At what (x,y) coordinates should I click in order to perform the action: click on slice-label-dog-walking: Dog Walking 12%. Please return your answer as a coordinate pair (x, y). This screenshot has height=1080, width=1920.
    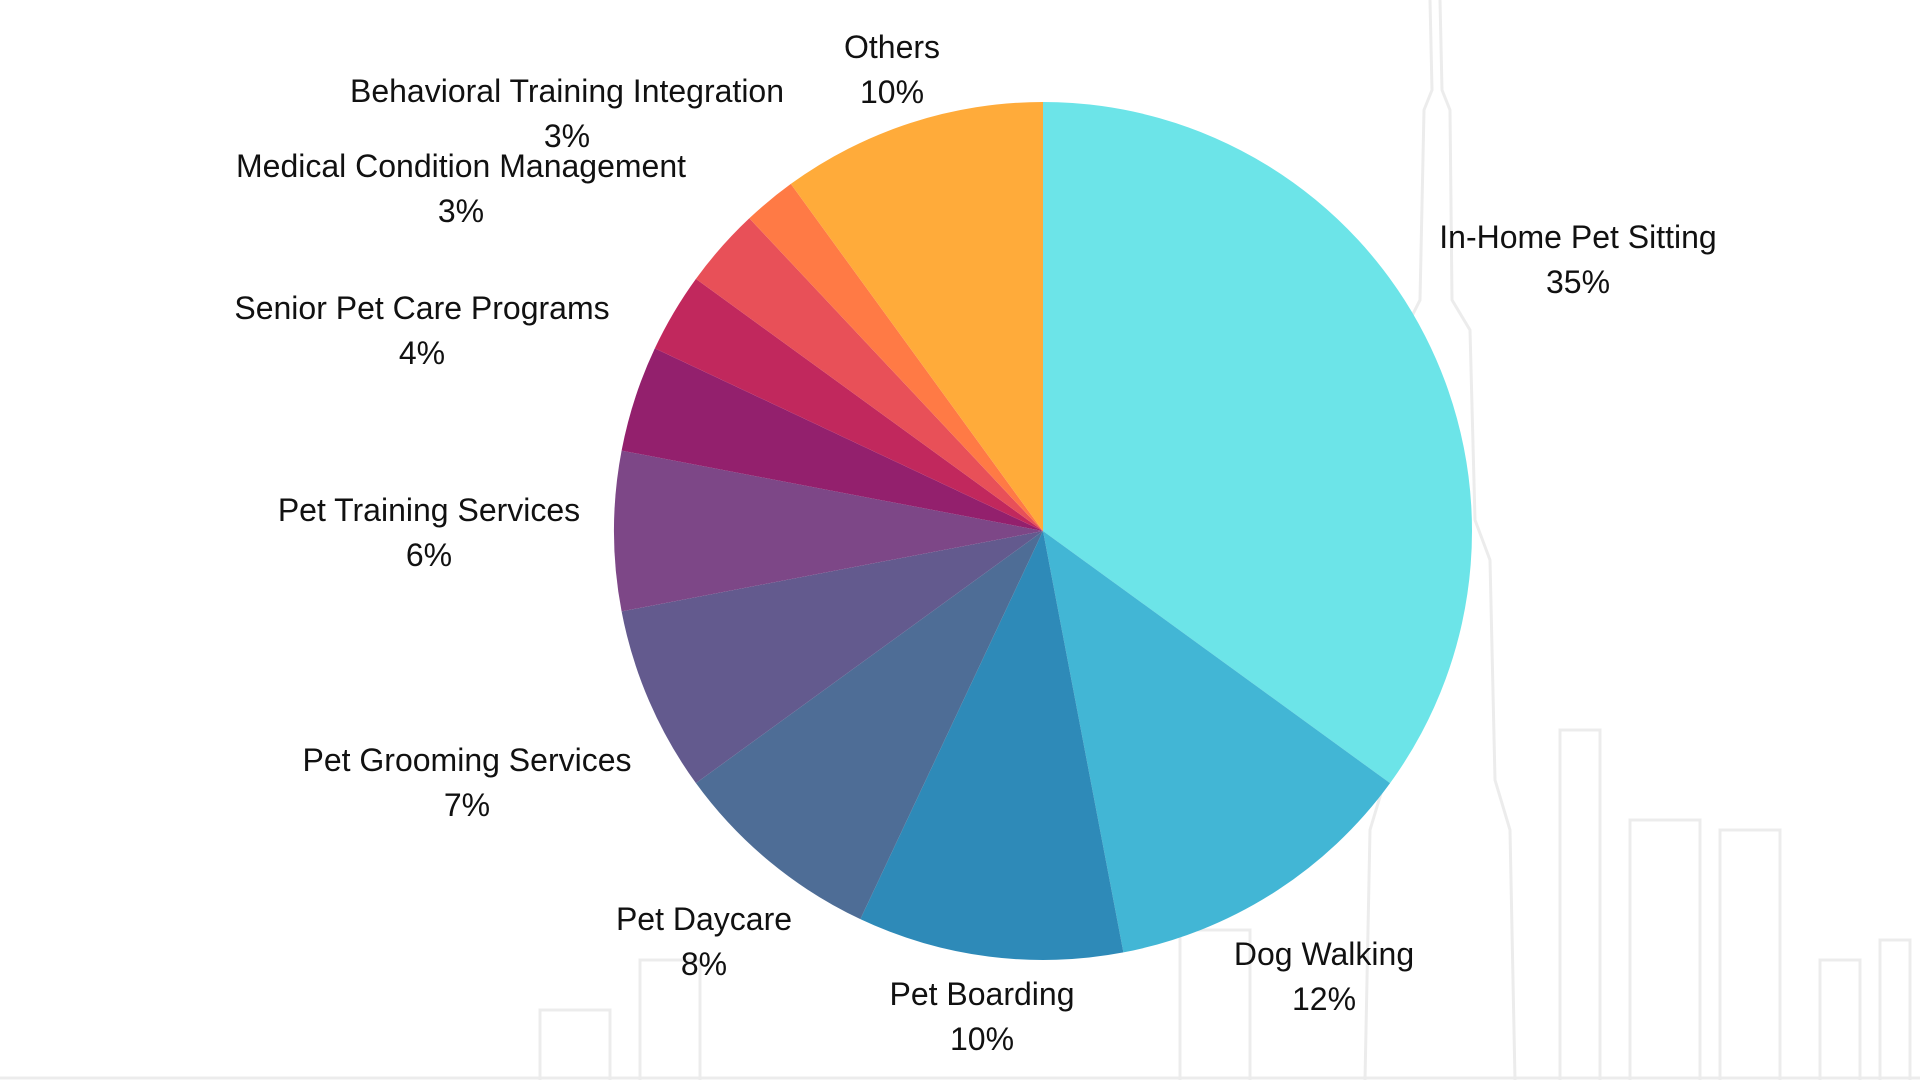
    Looking at the image, I should click on (1324, 977).